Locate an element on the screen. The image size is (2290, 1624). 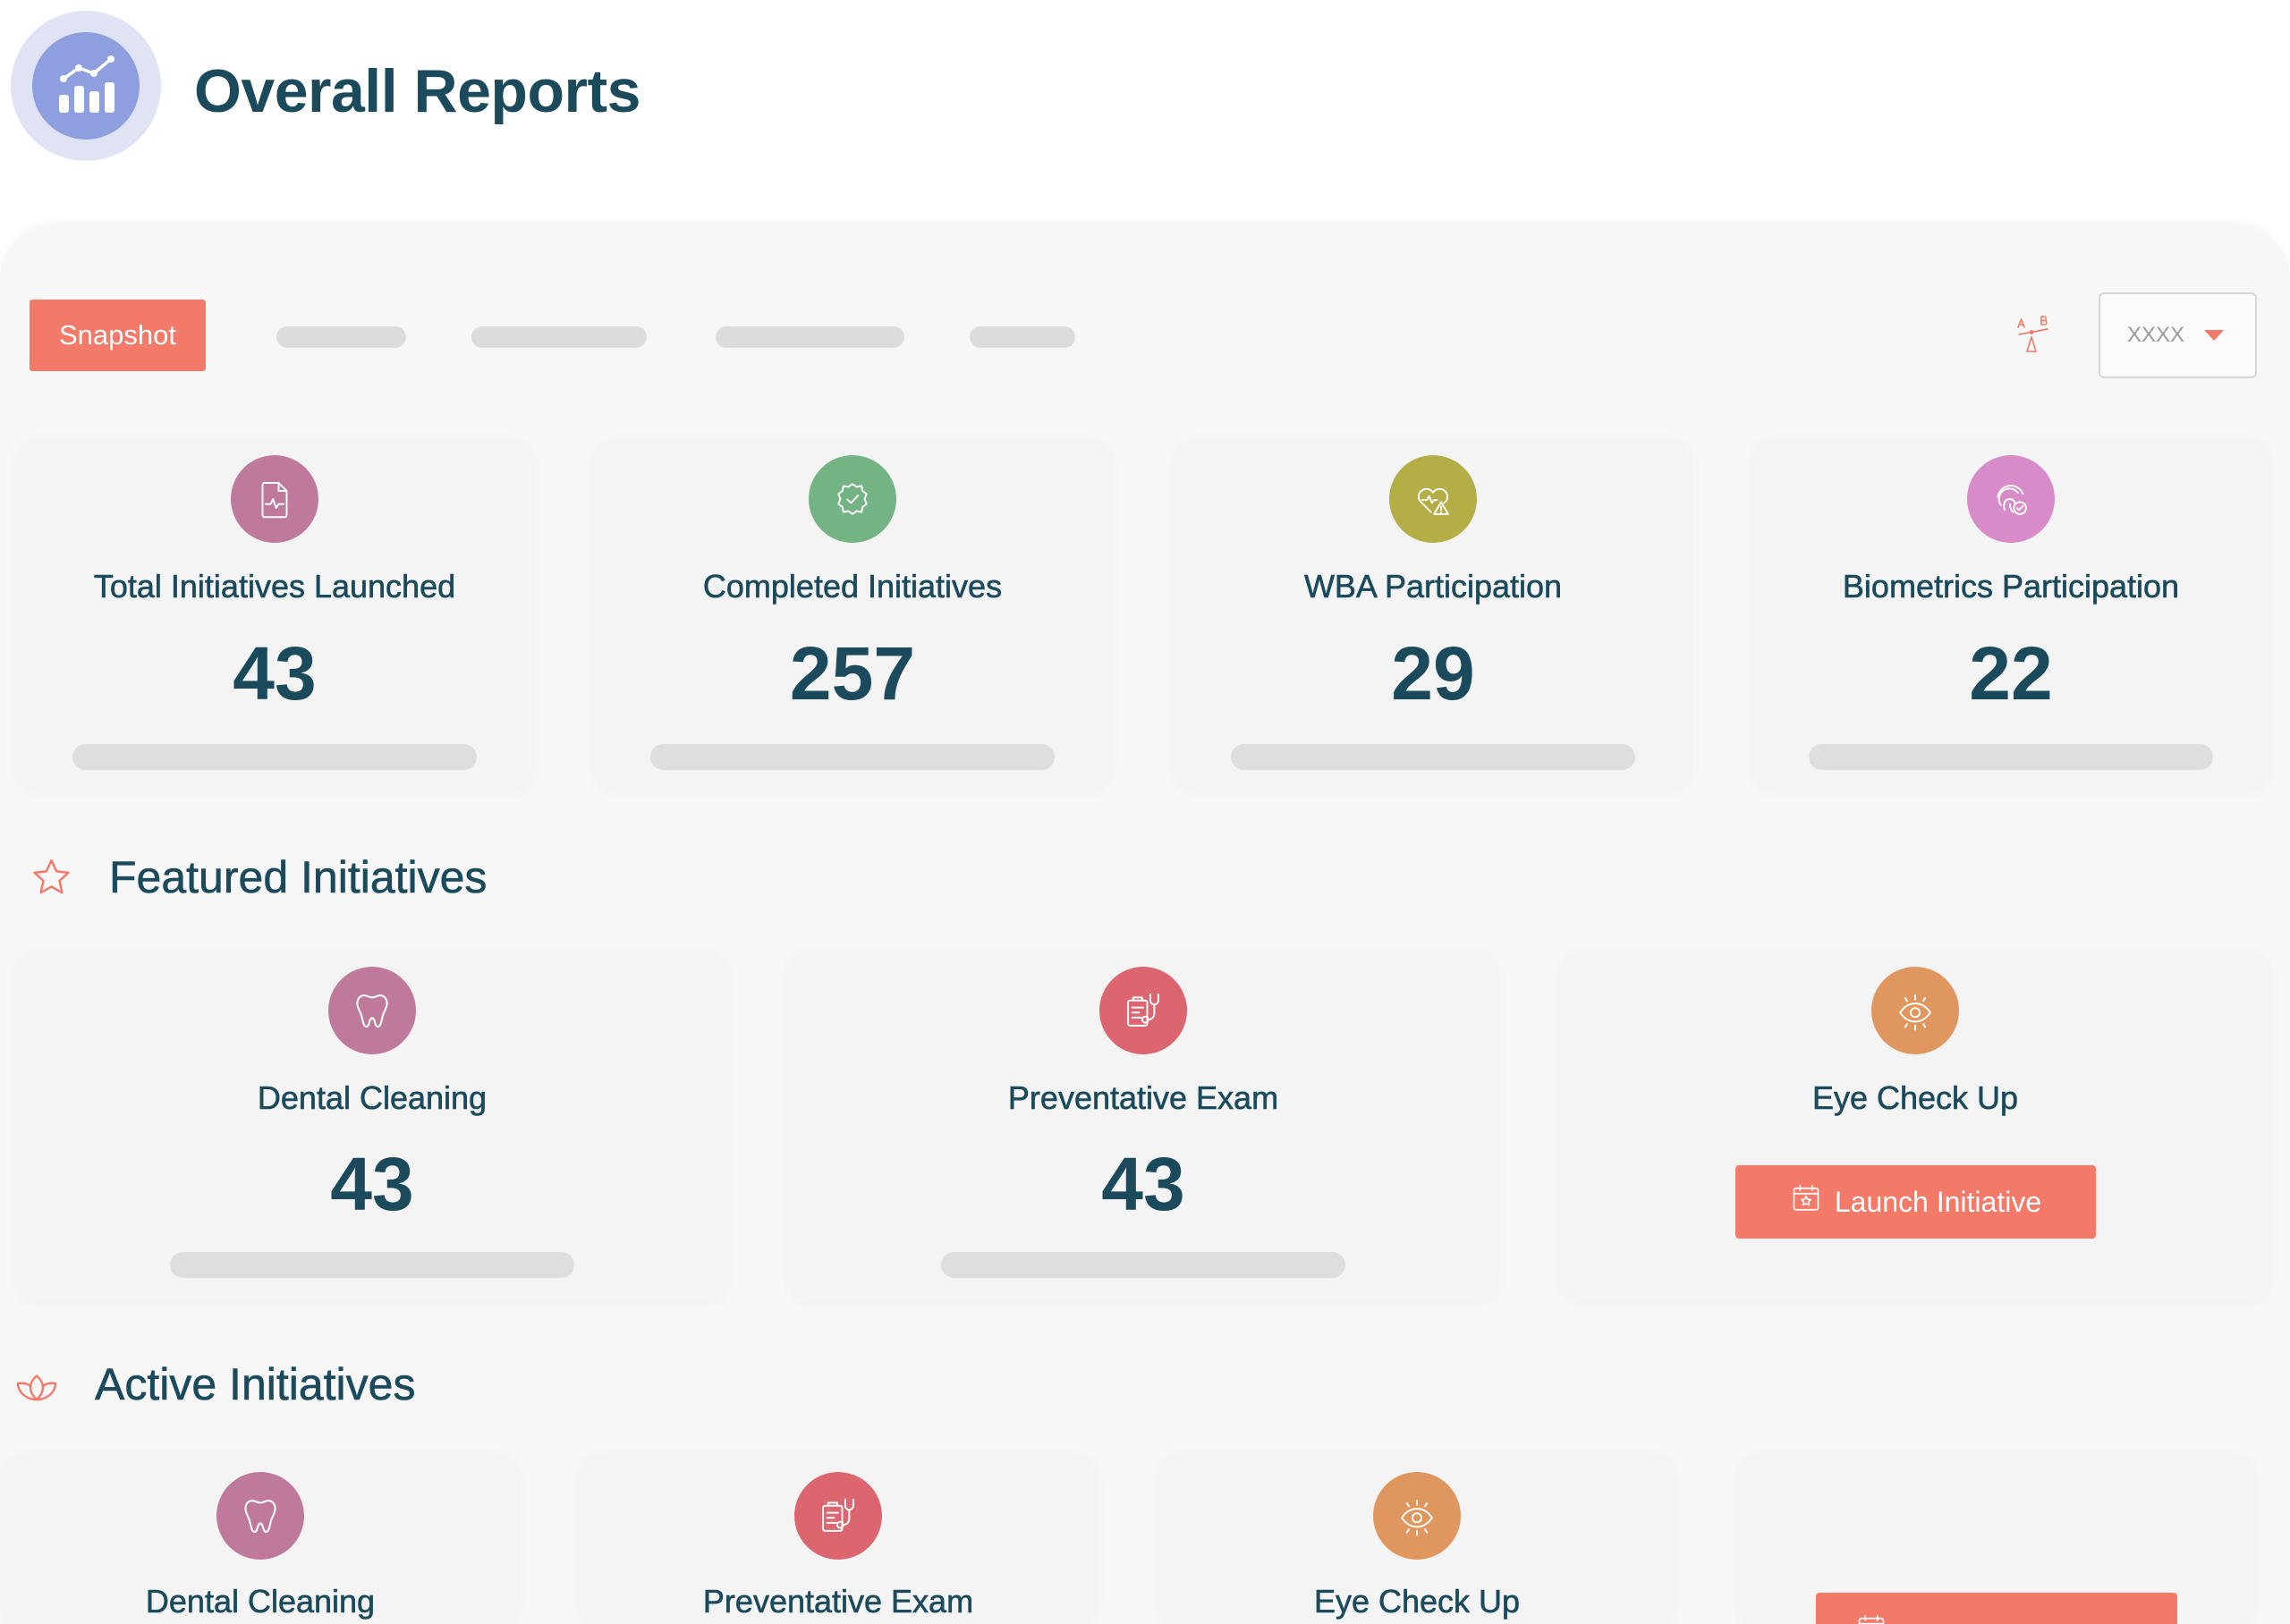
heart-warning-icon is located at coordinates (1433, 499).